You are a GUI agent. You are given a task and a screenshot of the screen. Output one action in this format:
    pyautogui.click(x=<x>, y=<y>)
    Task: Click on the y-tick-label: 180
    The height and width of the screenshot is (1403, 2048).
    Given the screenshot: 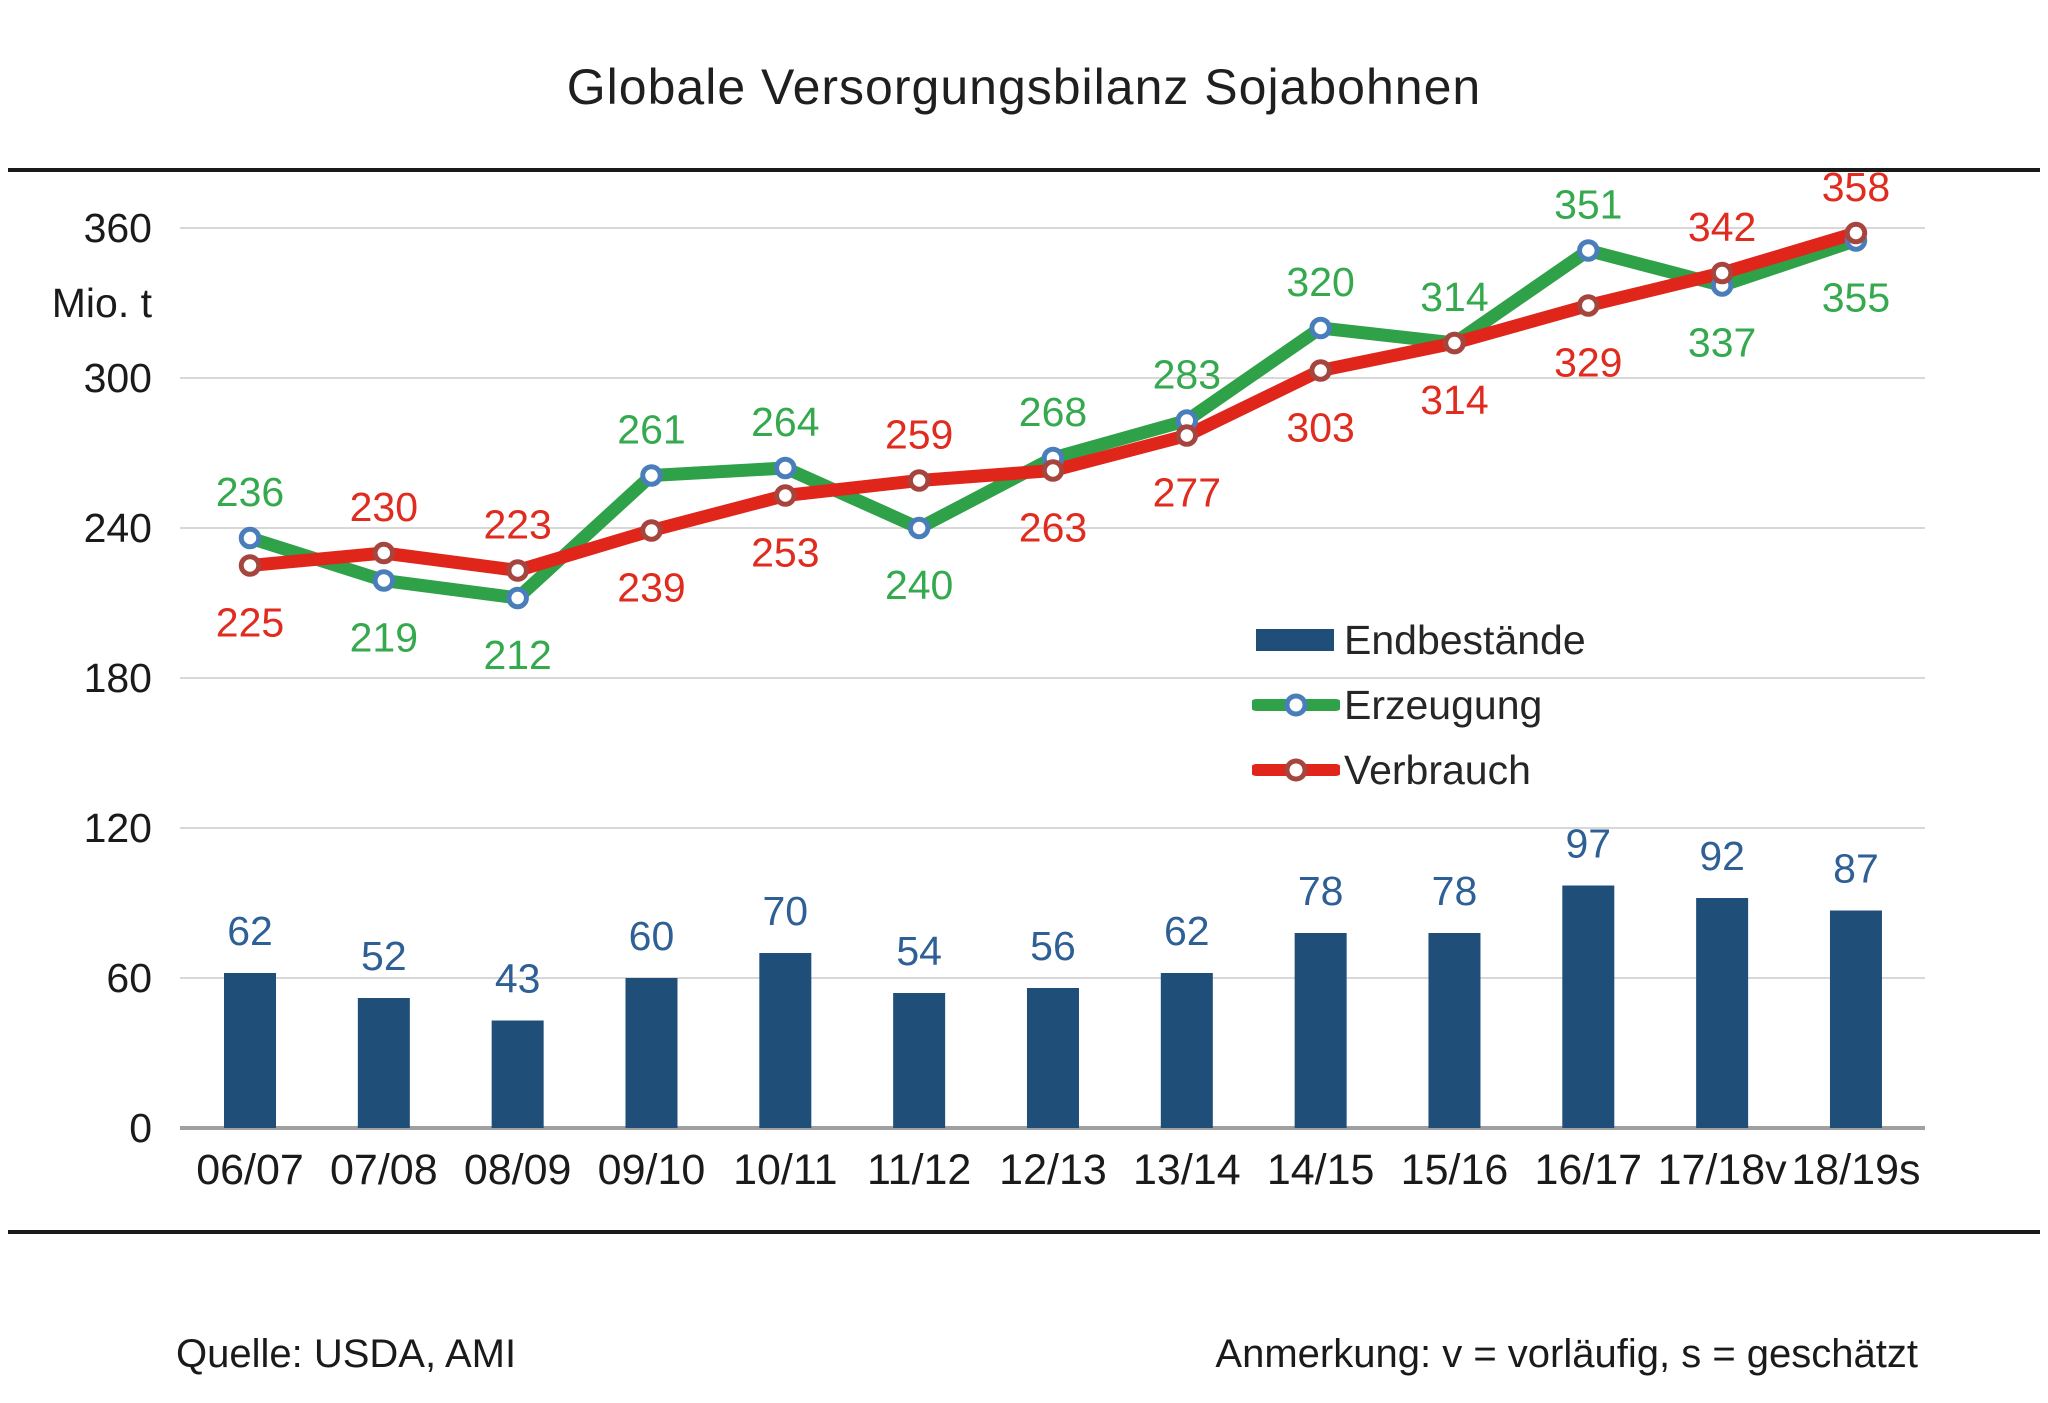 What is the action you would take?
    pyautogui.click(x=118, y=678)
    